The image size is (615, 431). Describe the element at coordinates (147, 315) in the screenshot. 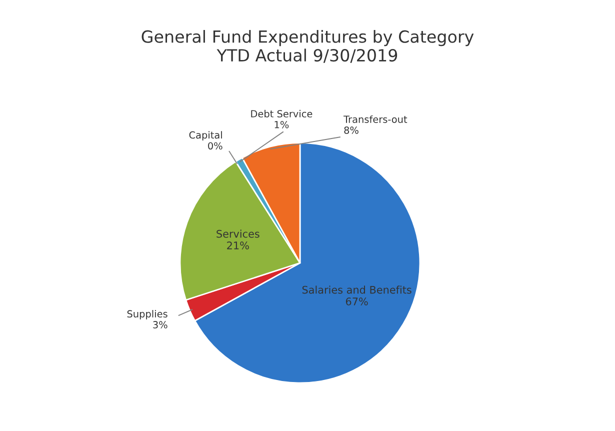

I see `slice-label: Supplies` at that location.